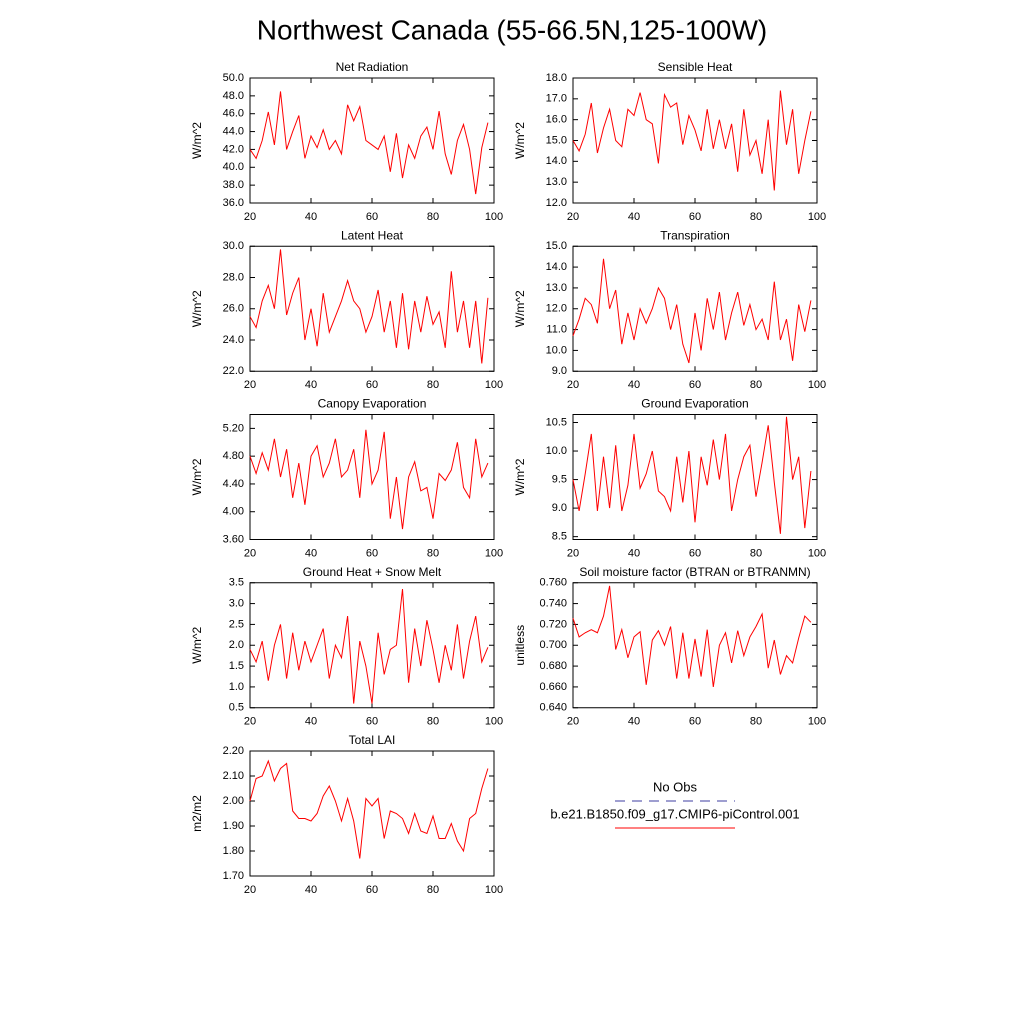  What do you see at coordinates (512, 29) in the screenshot?
I see `figure-title: Northwest Canada (55-66.5N,125-100W)` at bounding box center [512, 29].